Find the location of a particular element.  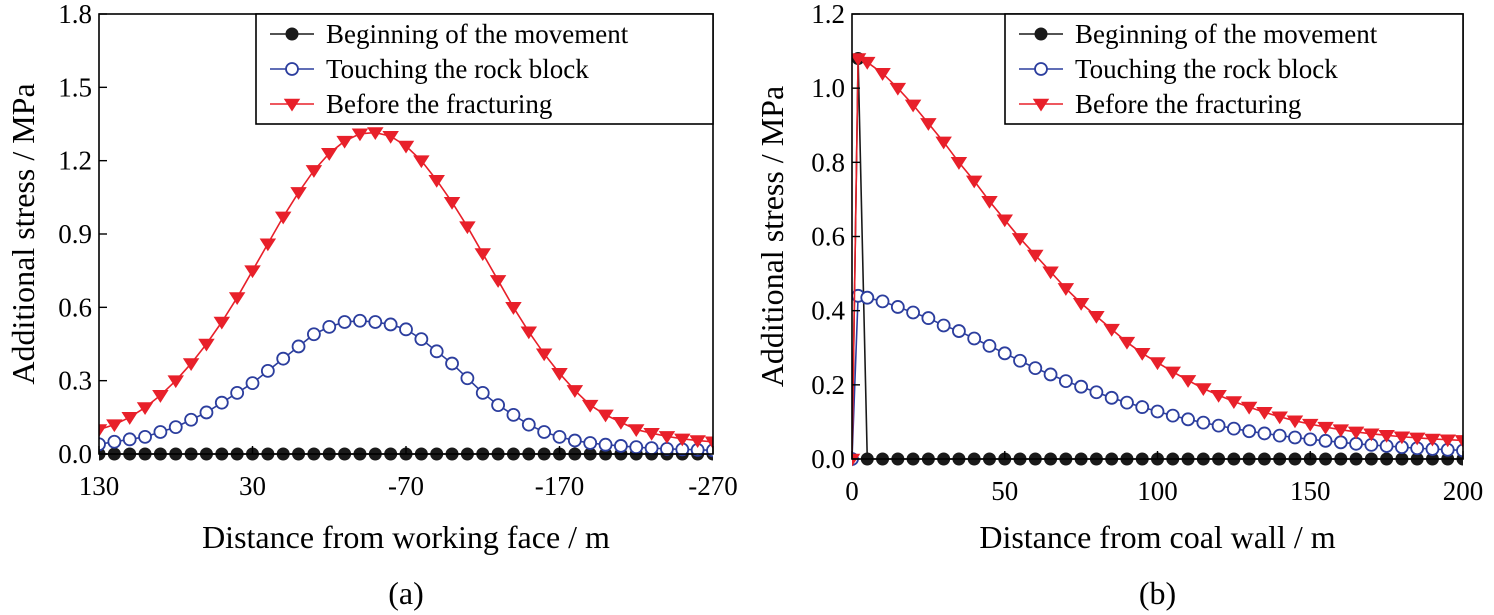

y-tick-label: 0.2 is located at coordinates (828, 385).